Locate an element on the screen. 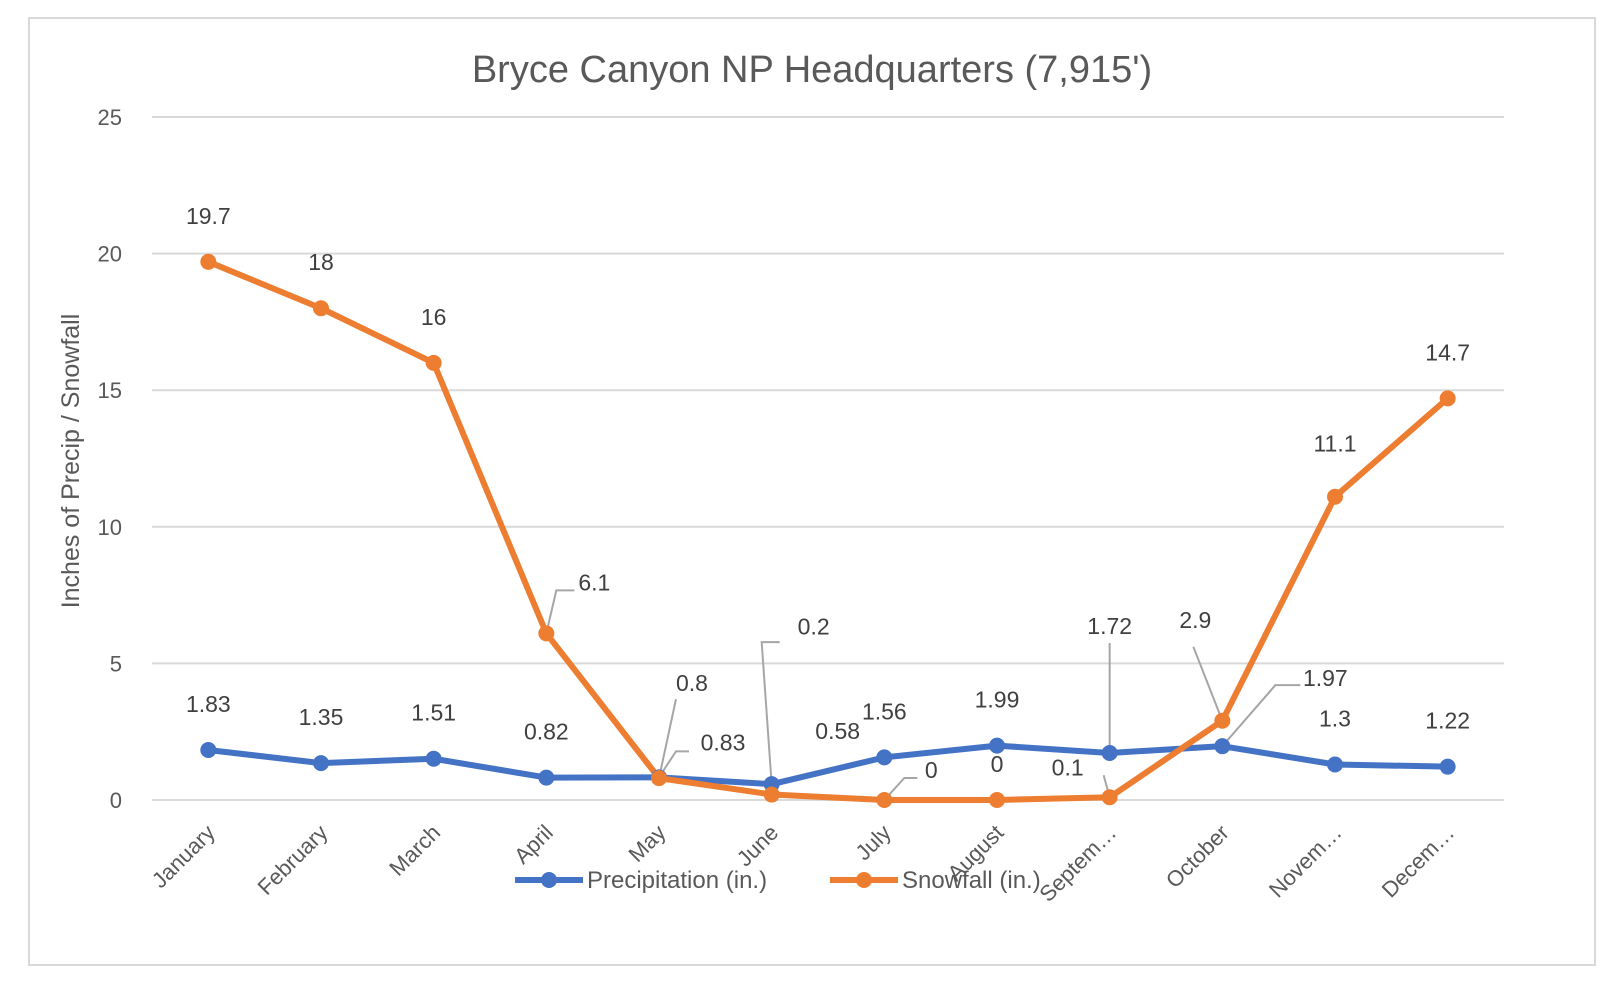 The image size is (1623, 995). data-label: 1.35 is located at coordinates (321, 717).